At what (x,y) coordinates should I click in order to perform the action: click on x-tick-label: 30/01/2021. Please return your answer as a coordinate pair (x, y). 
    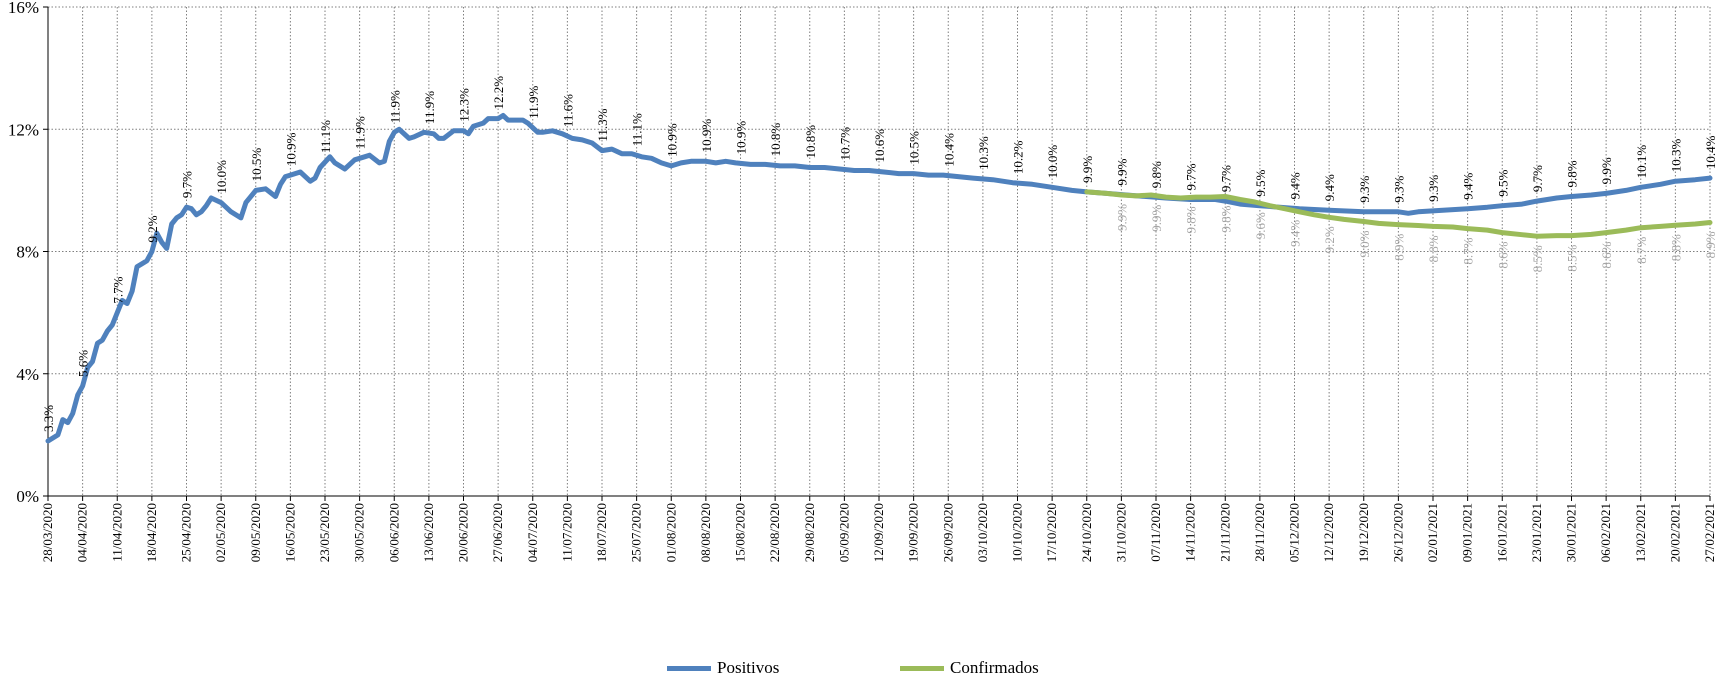
    Looking at the image, I should click on (1571, 532).